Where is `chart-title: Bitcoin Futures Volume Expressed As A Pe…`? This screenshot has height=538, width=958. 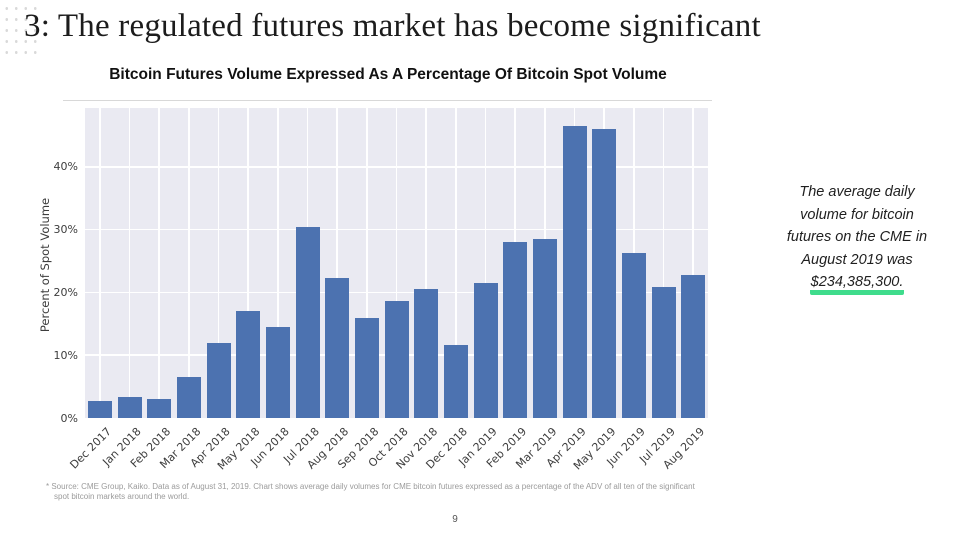
chart-title: Bitcoin Futures Volume Expressed As A Pe… is located at coordinates (388, 74).